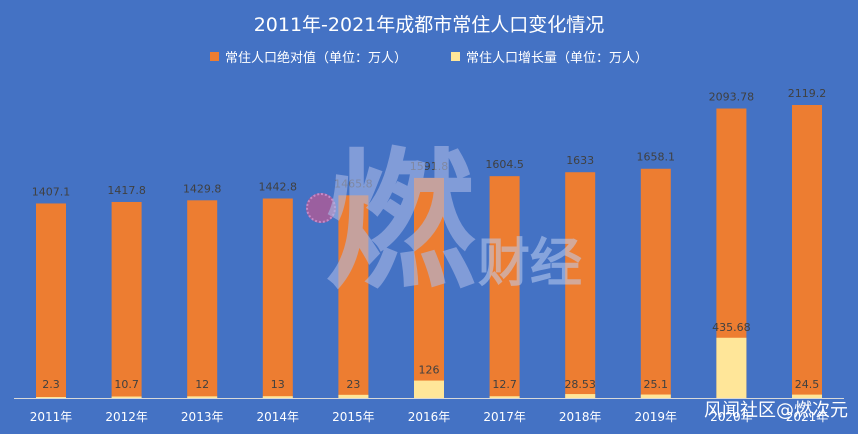  What do you see at coordinates (315, 58) in the screenshot?
I see `legend-label-absolute: 常住人口绝对值（单位：万人）` at bounding box center [315, 58].